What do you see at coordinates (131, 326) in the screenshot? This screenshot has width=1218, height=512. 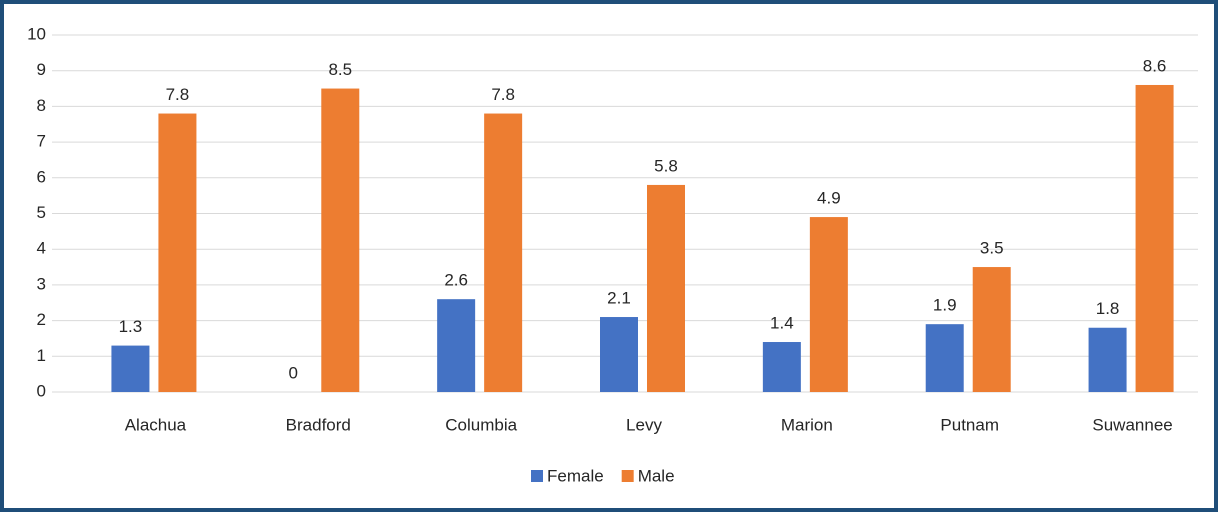 I see `data-label: 1.3` at bounding box center [131, 326].